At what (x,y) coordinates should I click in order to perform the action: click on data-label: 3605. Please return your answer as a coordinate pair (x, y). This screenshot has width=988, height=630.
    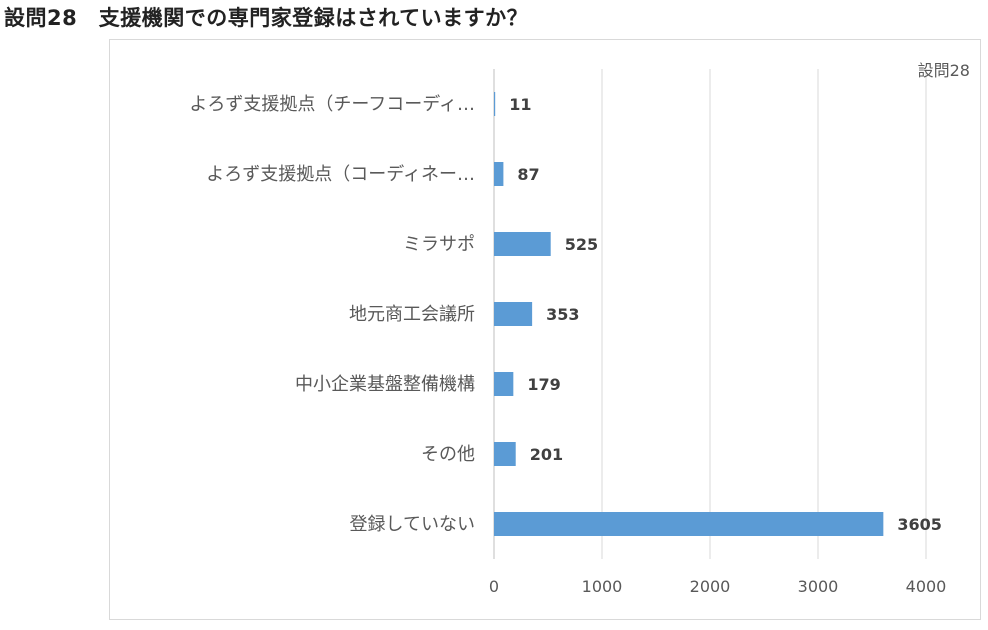
    Looking at the image, I should click on (919, 524).